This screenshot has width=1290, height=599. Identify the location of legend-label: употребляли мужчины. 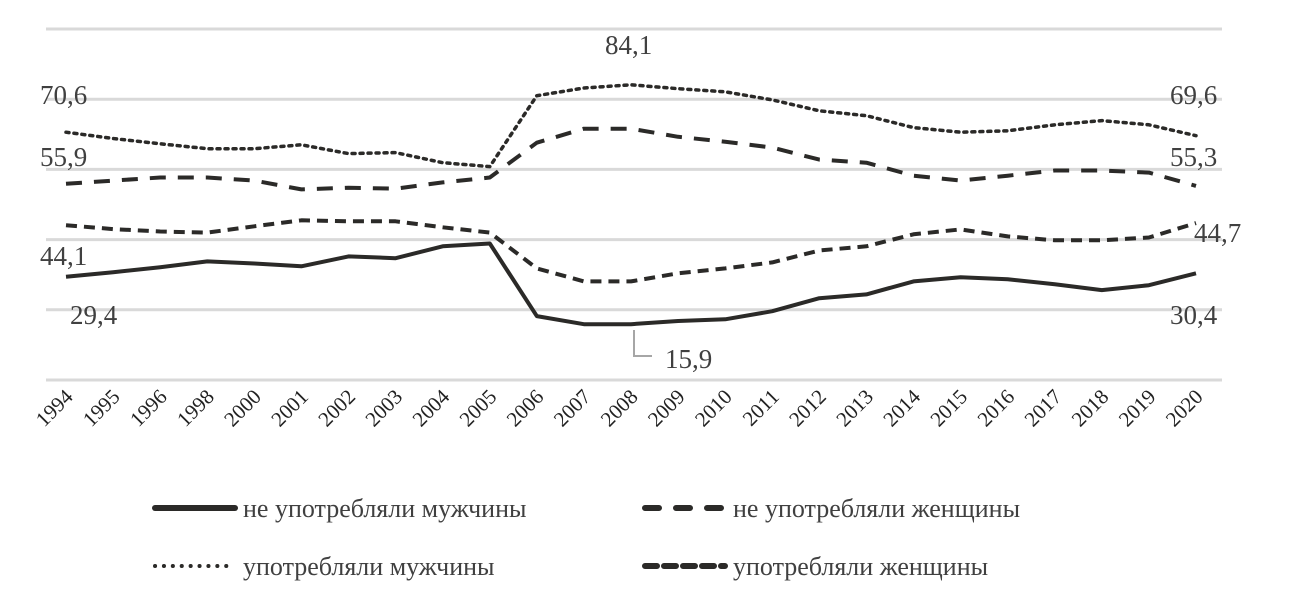
(369, 566).